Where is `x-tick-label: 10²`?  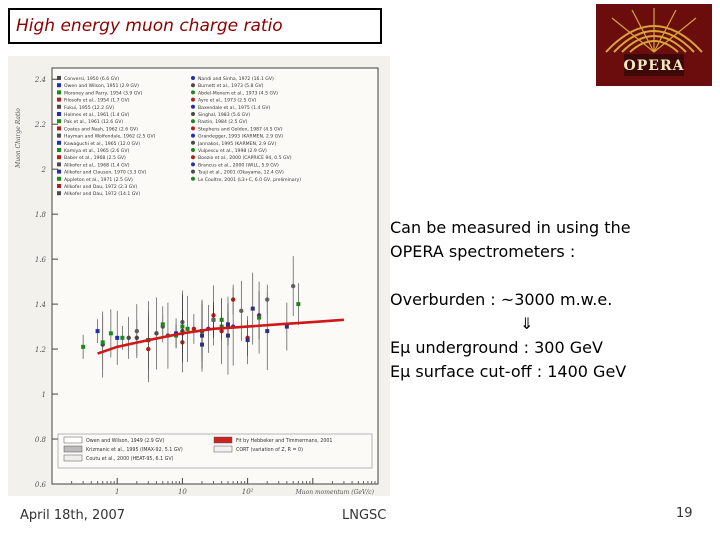
x-tick-label: 10² is located at coordinates (248, 492).